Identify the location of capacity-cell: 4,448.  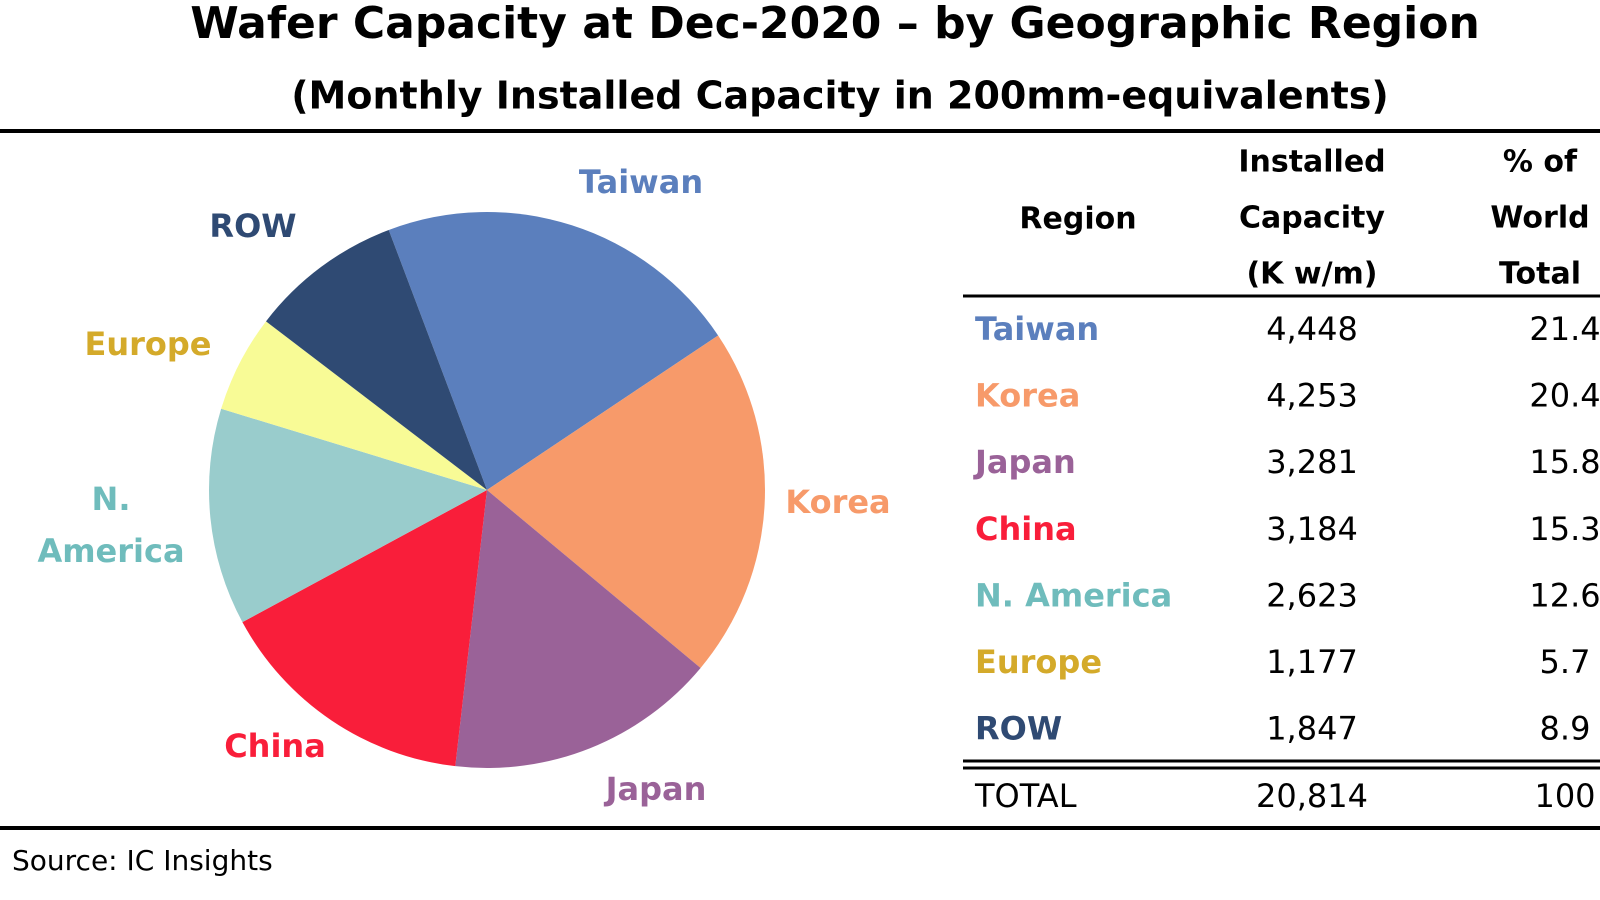
(1312, 329).